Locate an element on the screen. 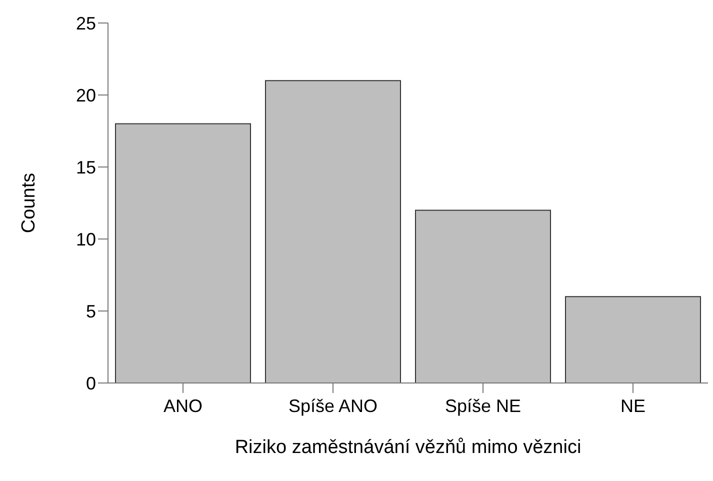  y-tick-label: 25 is located at coordinates (86, 23).